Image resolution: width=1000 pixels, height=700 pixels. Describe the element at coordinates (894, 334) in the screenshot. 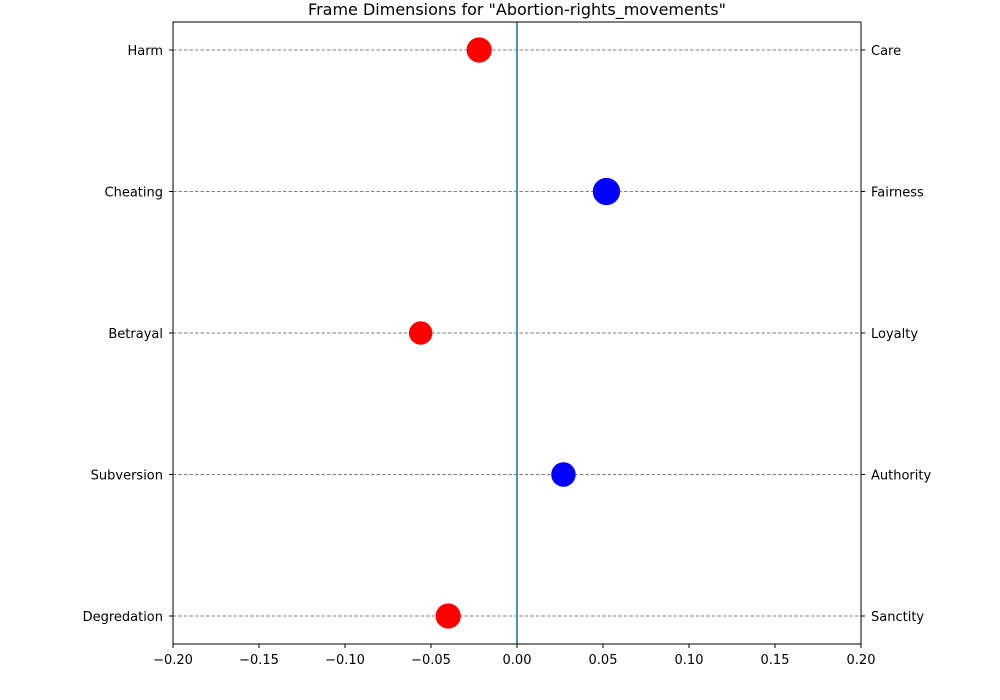

I see `y-right-label: Loyalty` at that location.